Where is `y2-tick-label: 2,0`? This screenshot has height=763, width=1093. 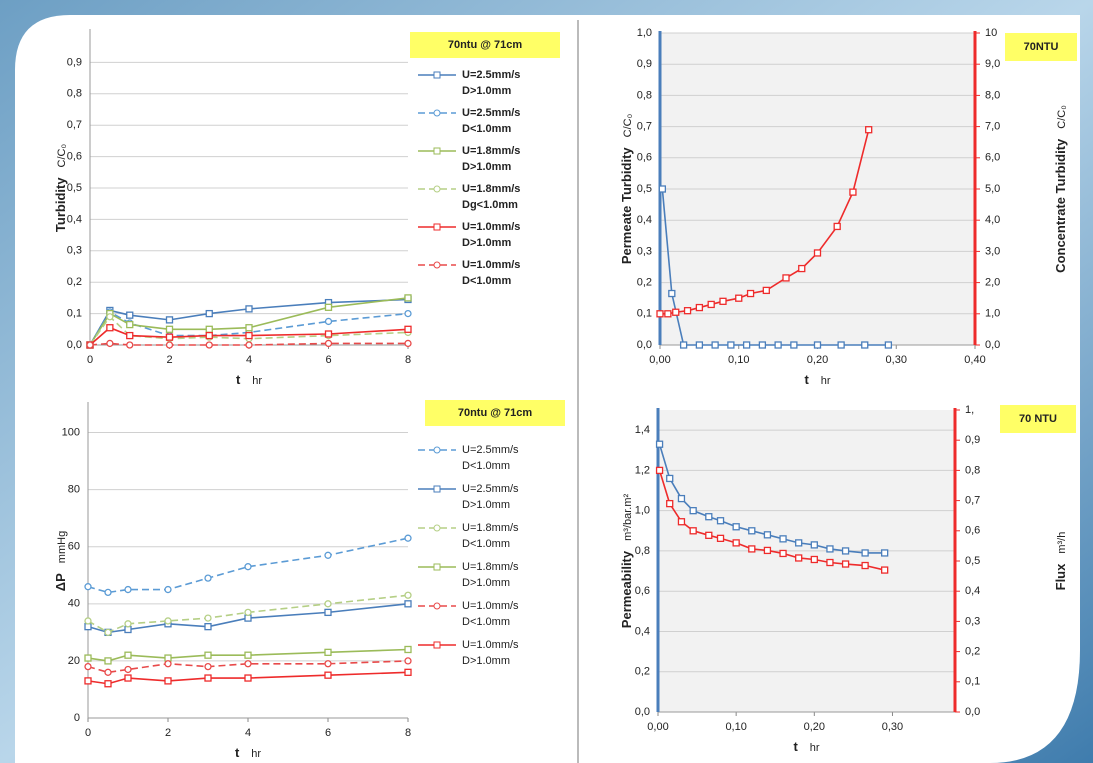
y2-tick-label: 2,0 is located at coordinates (992, 283).